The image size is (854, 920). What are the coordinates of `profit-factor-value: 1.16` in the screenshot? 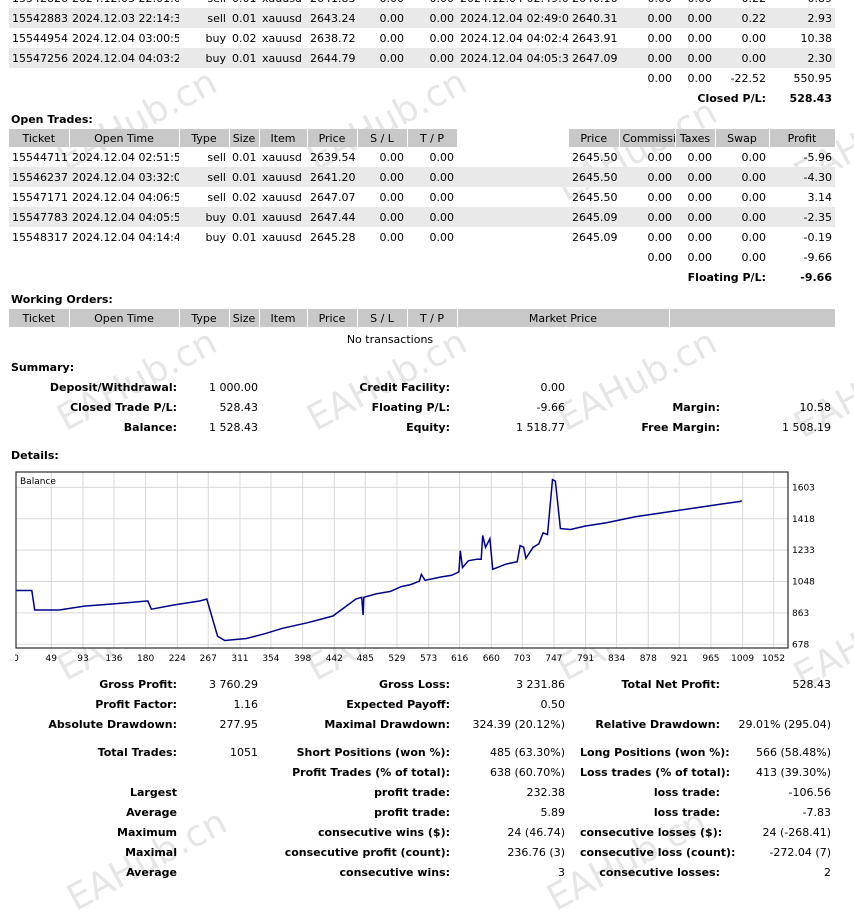 It's located at (246, 704).